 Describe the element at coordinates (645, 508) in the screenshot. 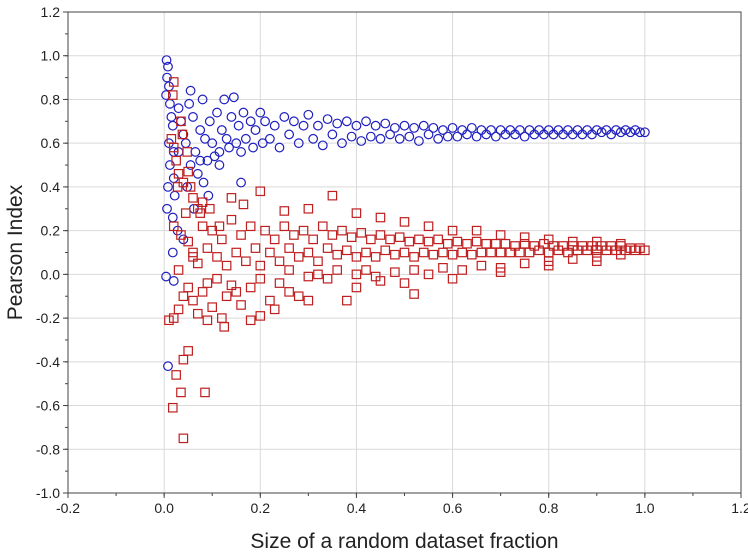

I see `x-tick-label: 1.0` at that location.